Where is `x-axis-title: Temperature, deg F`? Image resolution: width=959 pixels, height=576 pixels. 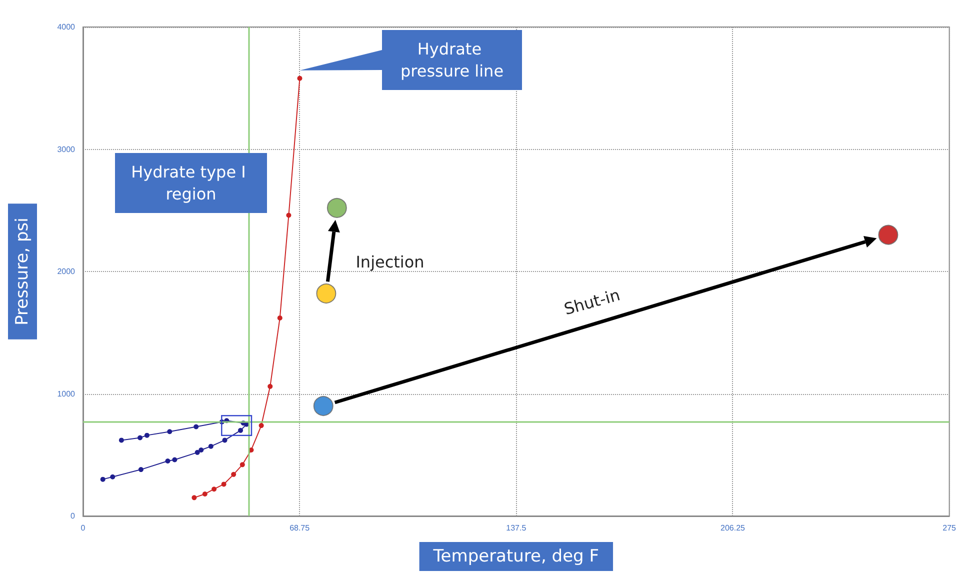 x-axis-title: Temperature, deg F is located at coordinates (516, 556).